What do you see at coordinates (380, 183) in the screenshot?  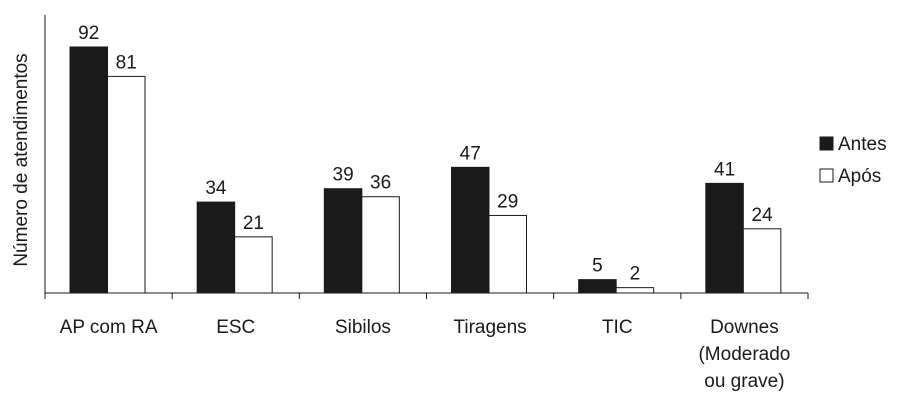 I see `data-label: 36` at bounding box center [380, 183].